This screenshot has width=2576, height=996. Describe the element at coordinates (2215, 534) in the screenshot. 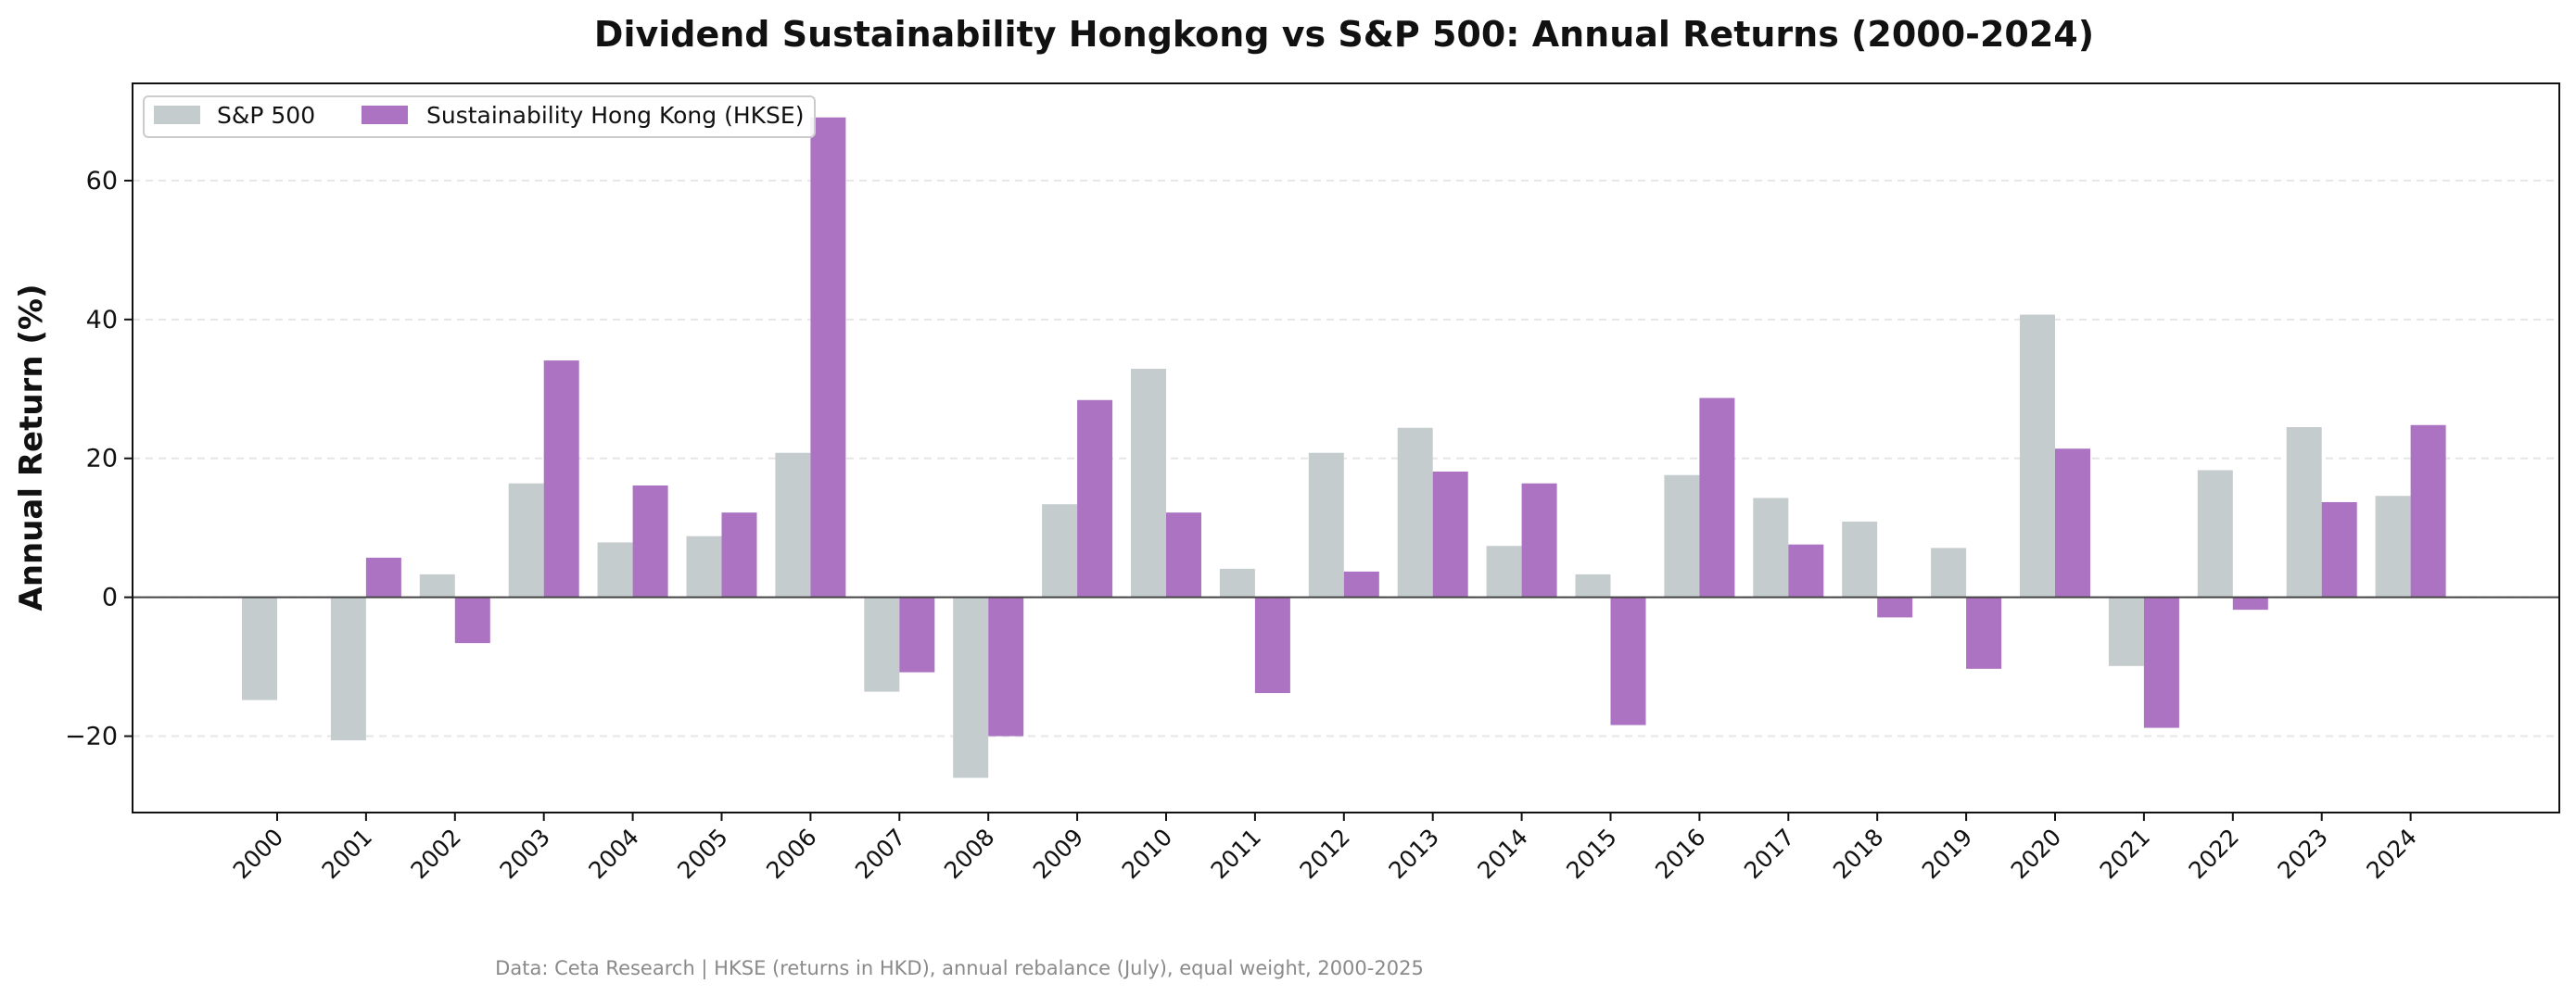

I see `bar-sp500-2022` at that location.